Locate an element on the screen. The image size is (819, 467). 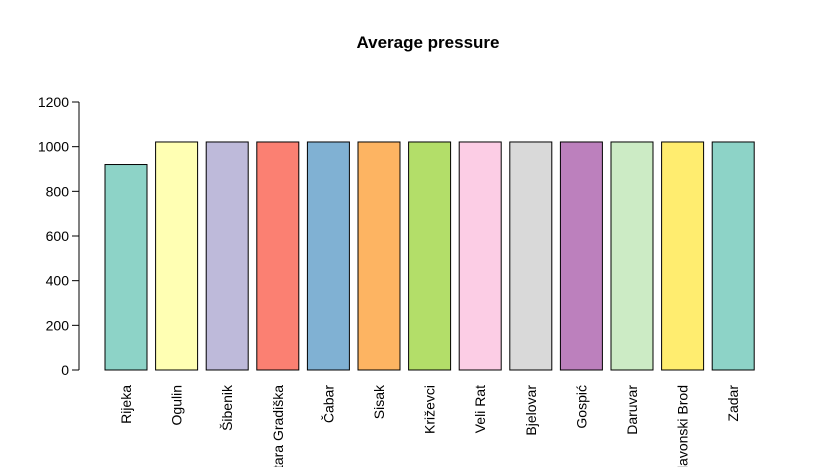
y-tick-label: 200 is located at coordinates (58, 325).